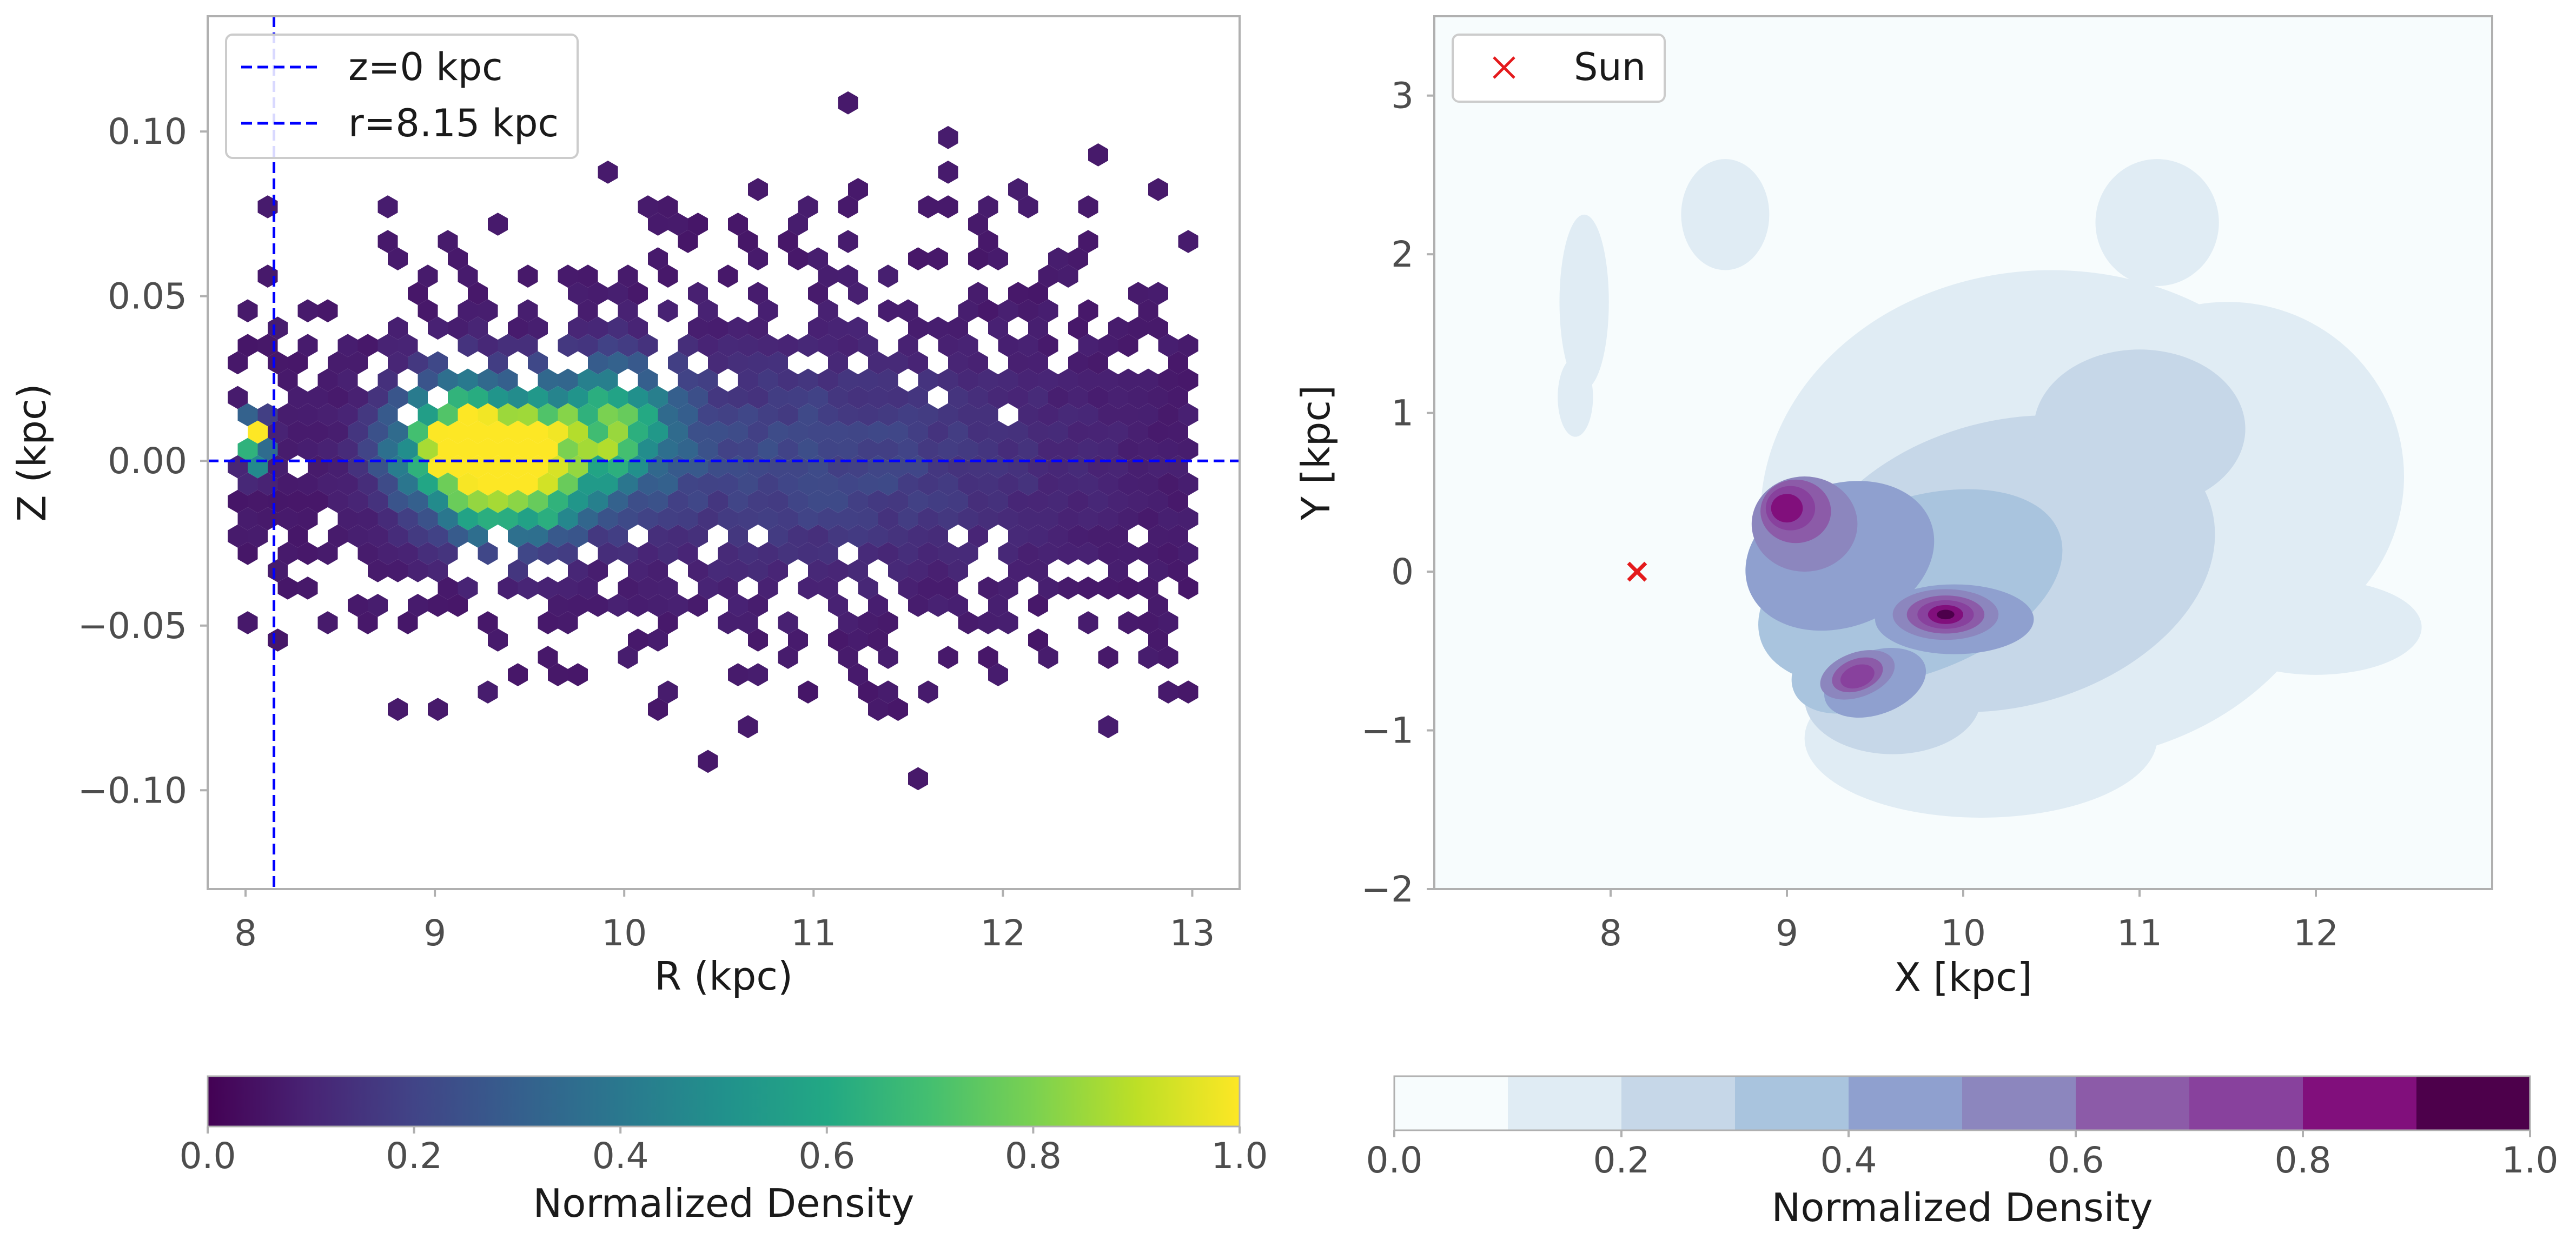  Describe the element at coordinates (2133, 1103) in the screenshot. I see `colorbar-level-block` at that location.